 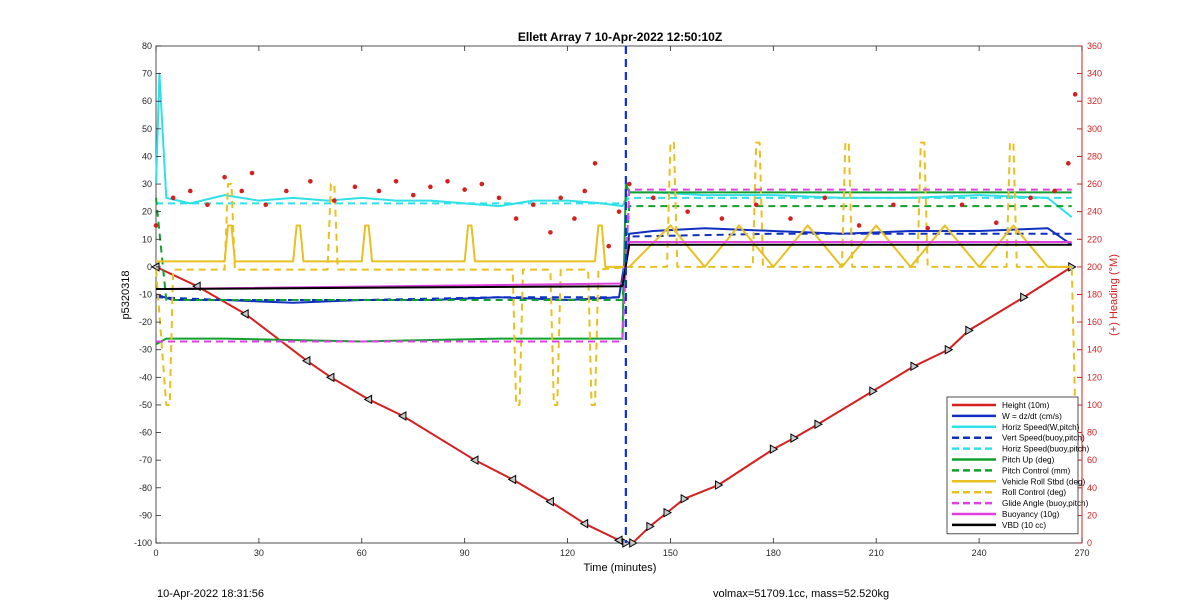 What do you see at coordinates (1045, 449) in the screenshot?
I see `legend-label: Horiz Speed(buoy,pitch)` at bounding box center [1045, 449].